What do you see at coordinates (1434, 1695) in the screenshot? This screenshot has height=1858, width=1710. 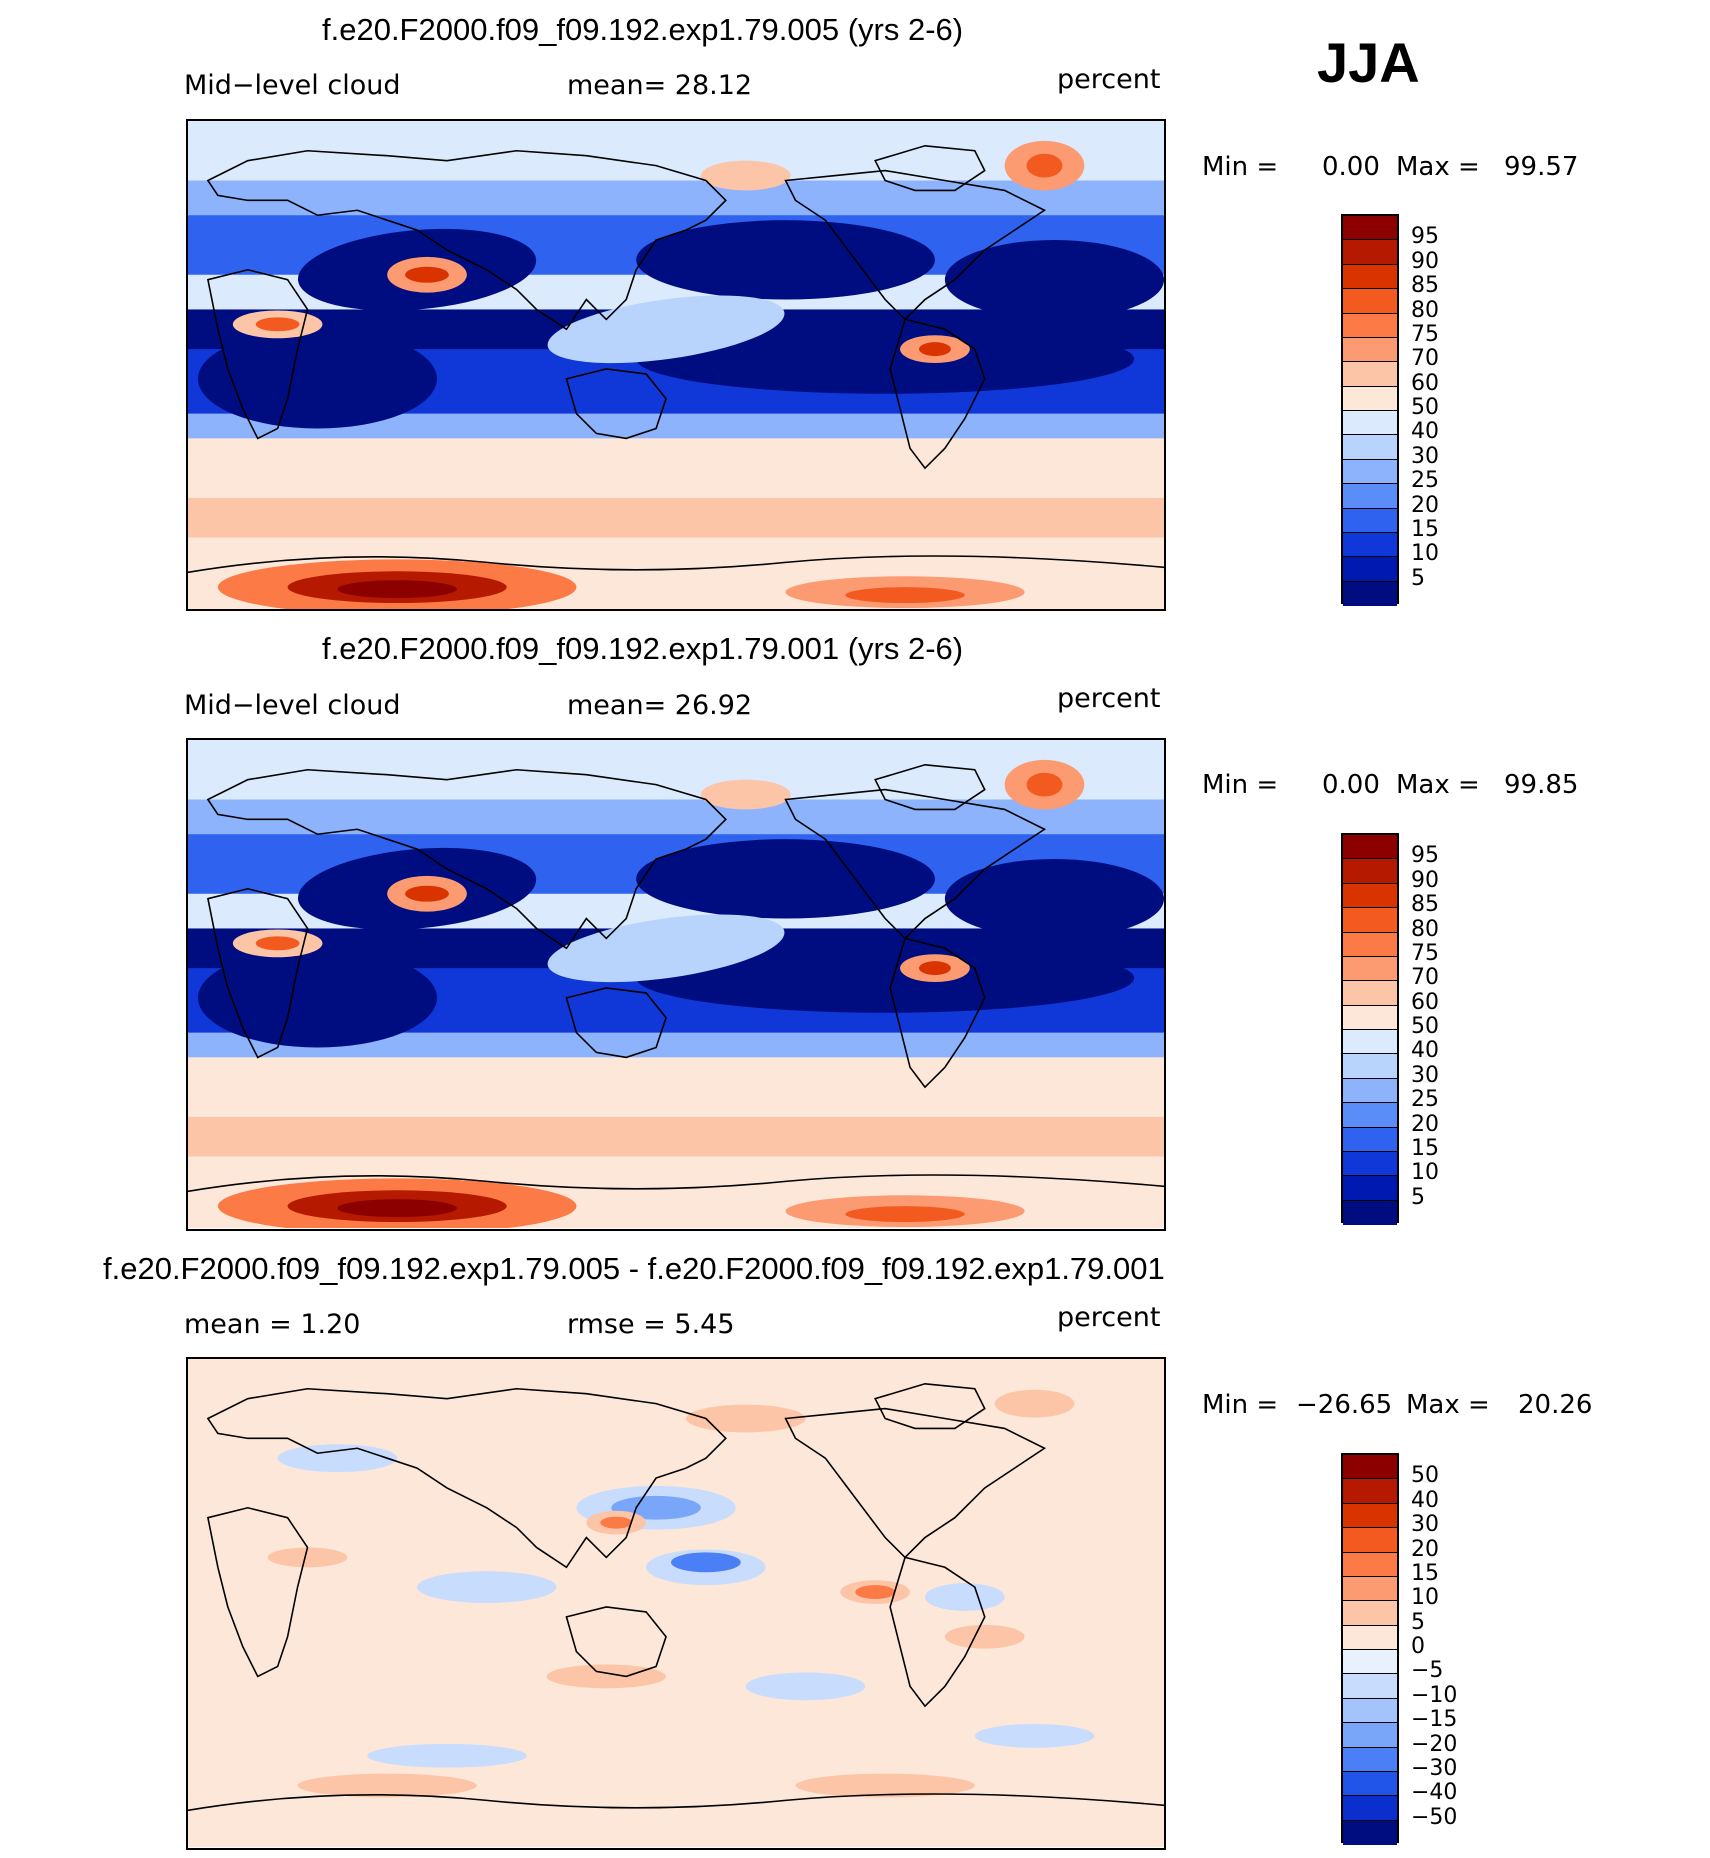 I see `colorbar-tick-label: −10` at bounding box center [1434, 1695].